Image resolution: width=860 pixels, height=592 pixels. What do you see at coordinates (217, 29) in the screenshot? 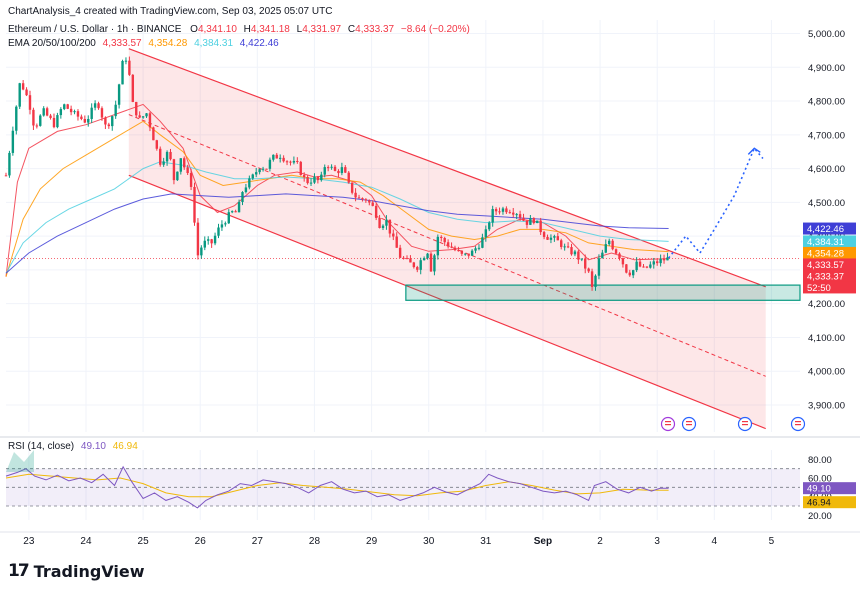
I see `open-value: 4,341.10` at bounding box center [217, 29].